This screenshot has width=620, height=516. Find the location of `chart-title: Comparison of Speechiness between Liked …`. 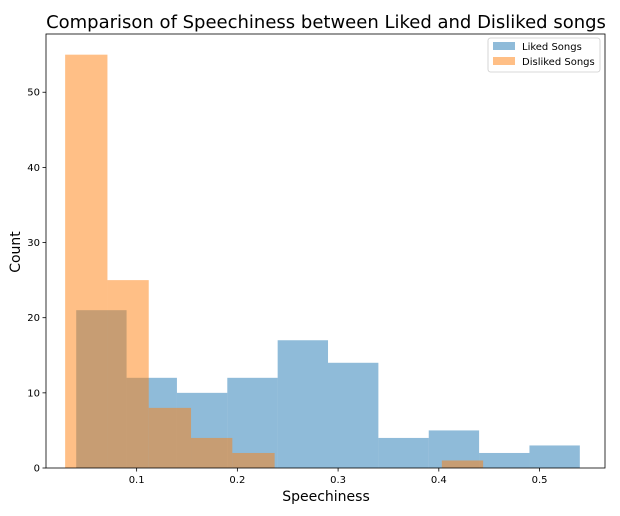

chart-title: Comparison of Speechiness between Liked … is located at coordinates (326, 22).